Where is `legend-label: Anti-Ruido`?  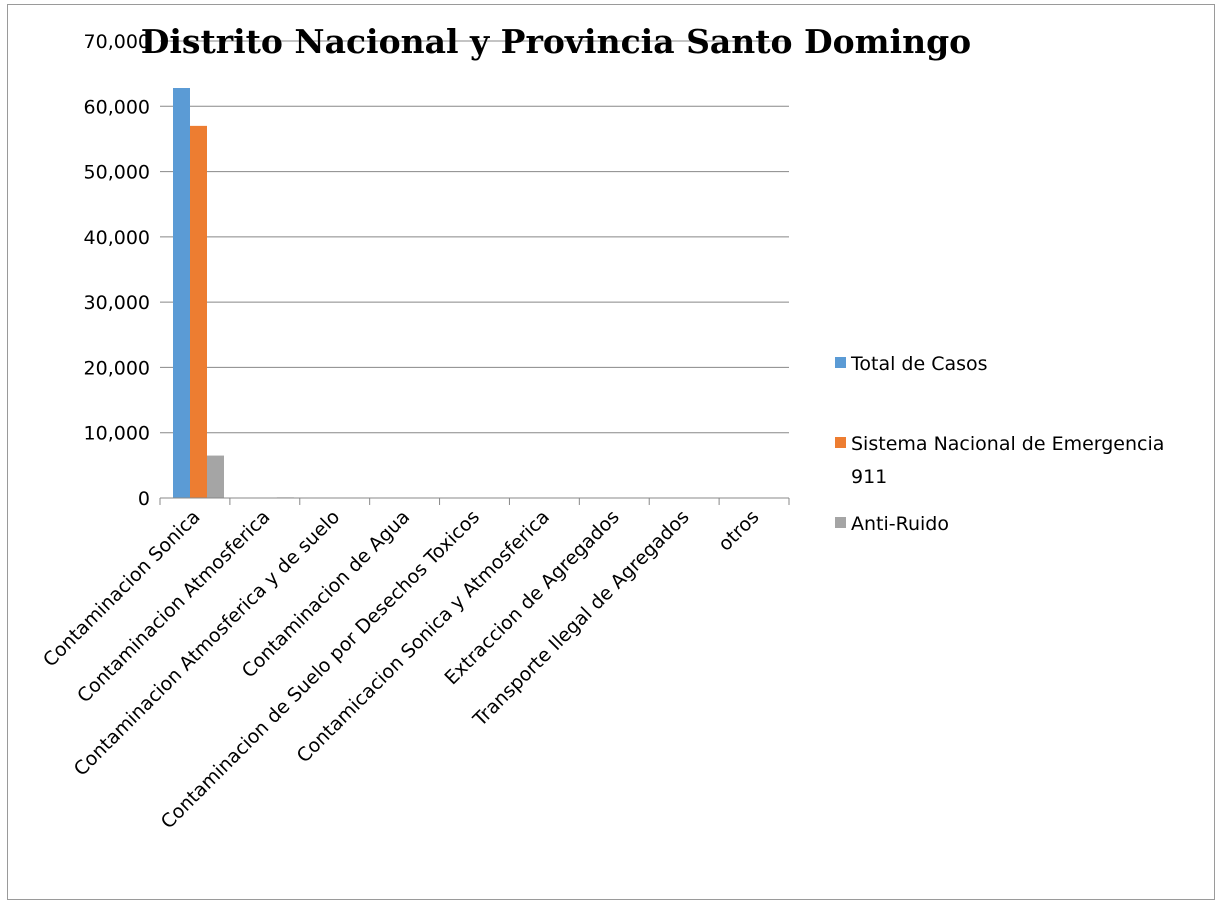 legend-label: Anti-Ruido is located at coordinates (900, 524).